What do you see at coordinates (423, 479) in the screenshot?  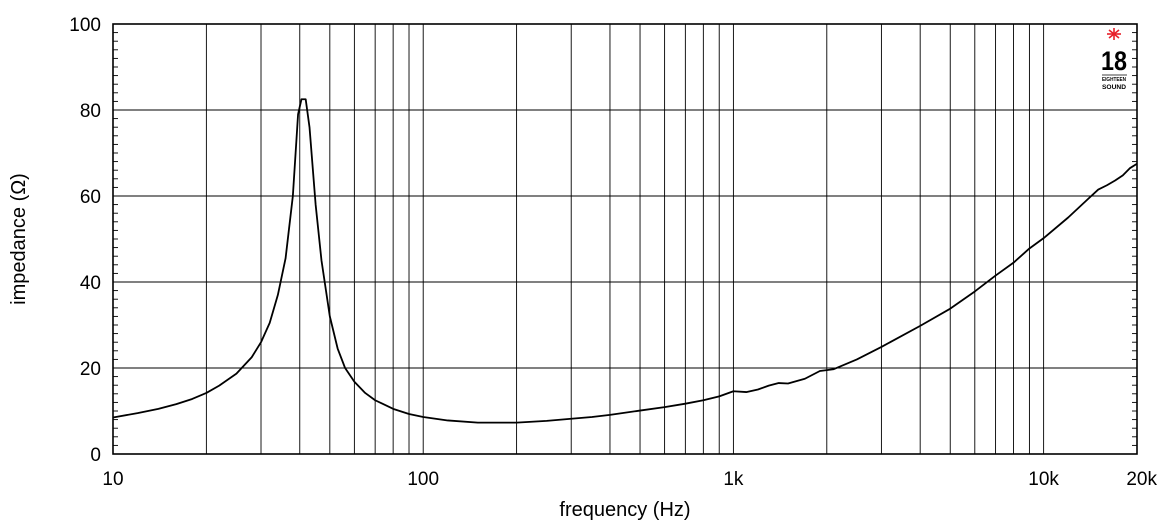 I see `x-tick-label: 100` at bounding box center [423, 479].